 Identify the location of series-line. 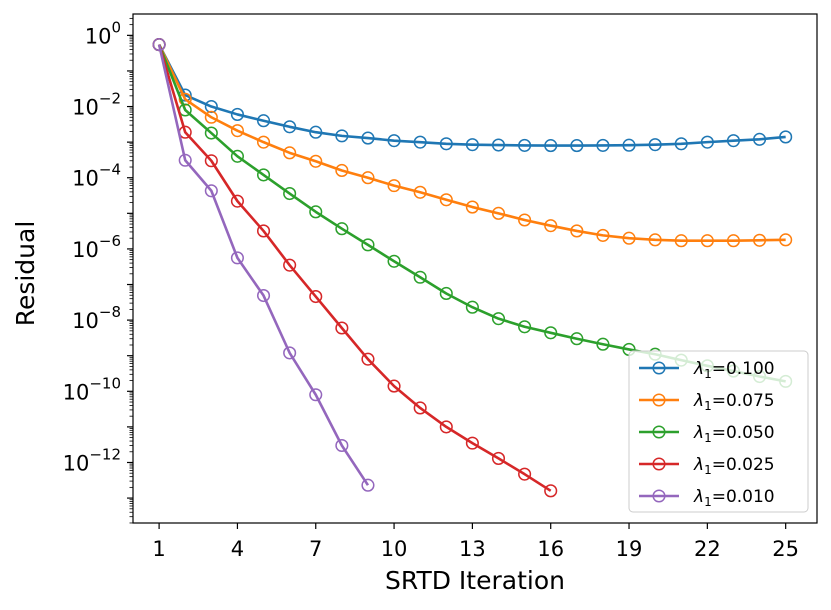
(471, 95).